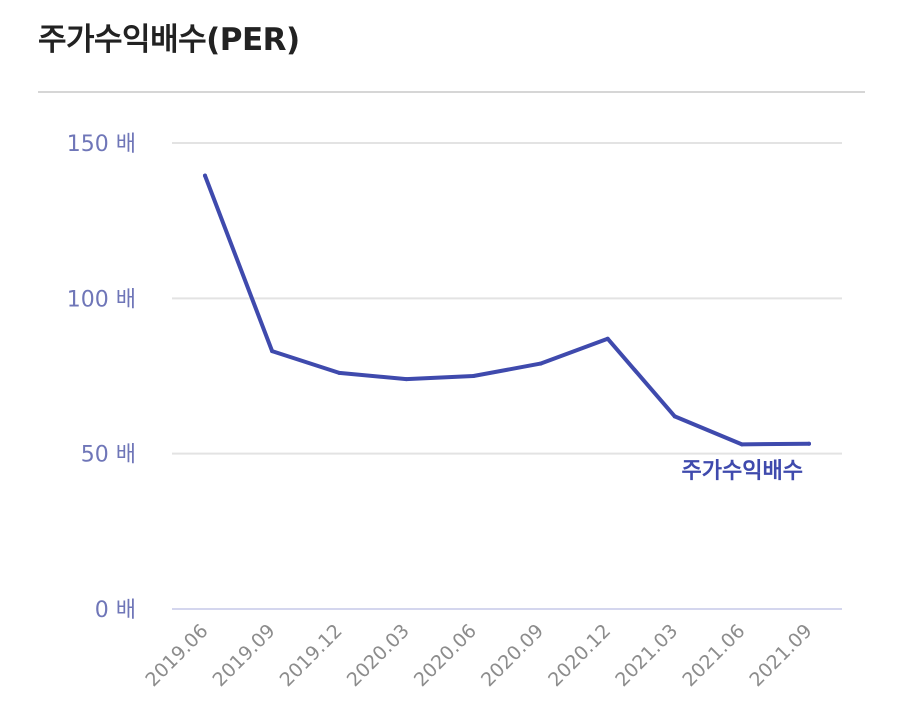 This screenshot has height=726, width=900. Describe the element at coordinates (176, 655) in the screenshot. I see `x-tick-label: 2019.06` at that location.